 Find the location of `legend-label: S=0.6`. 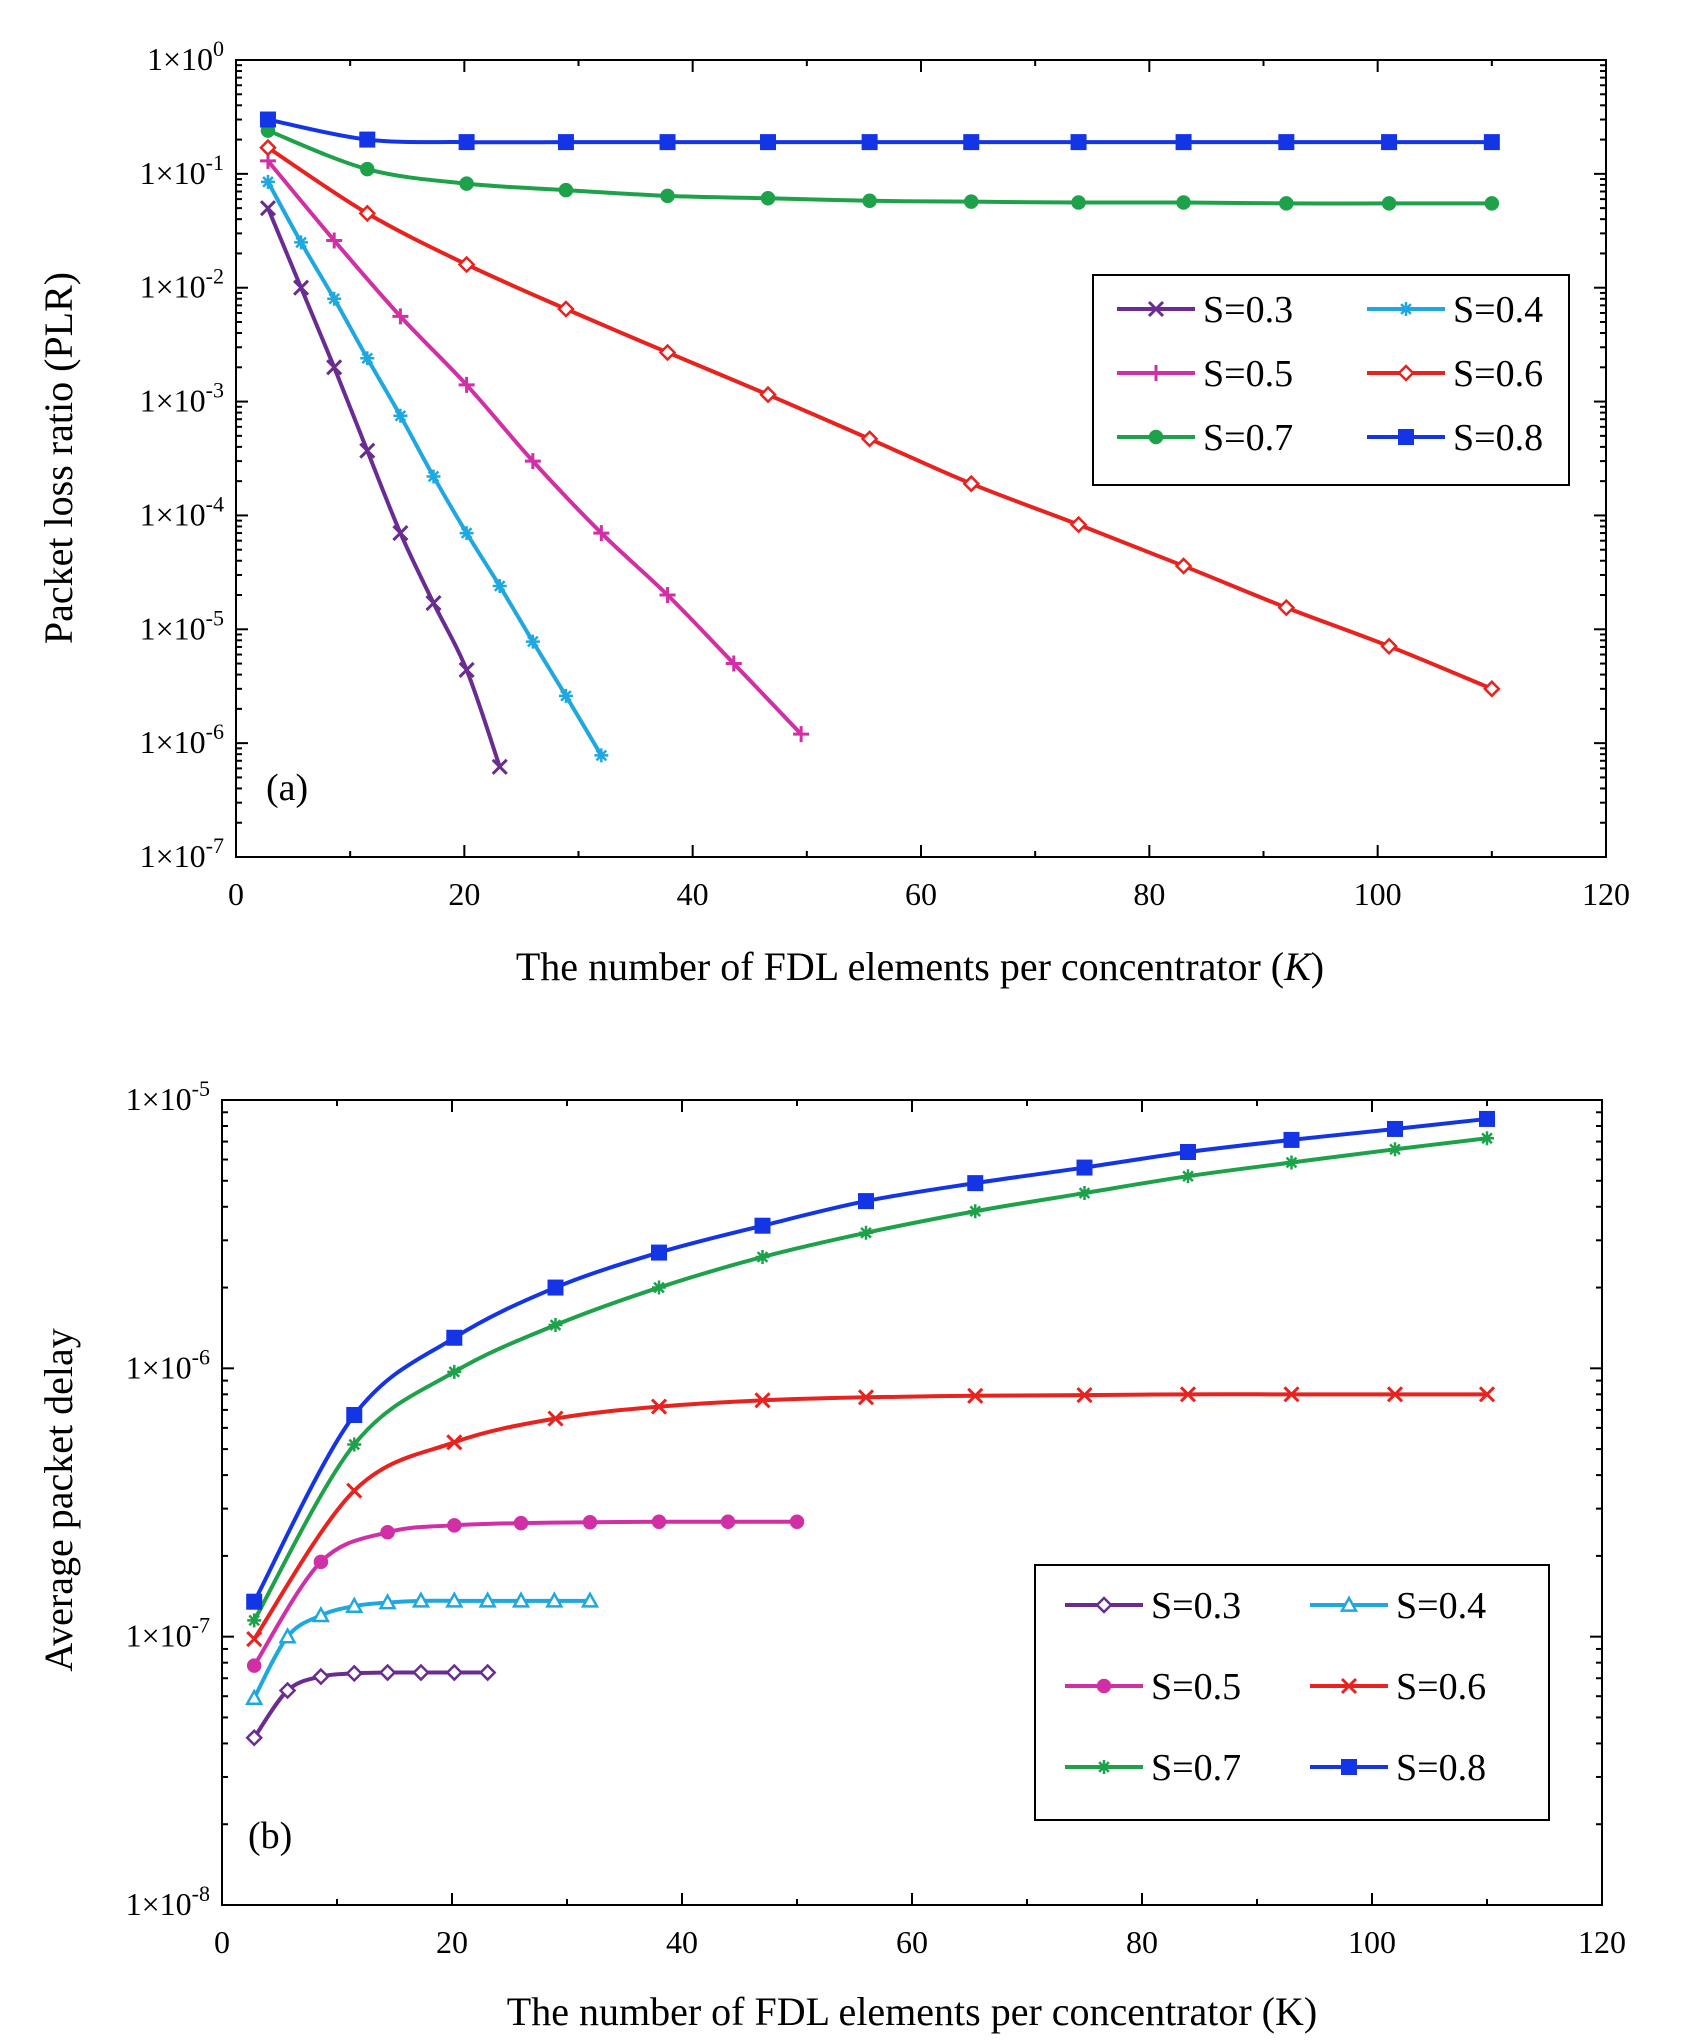

legend-label: S=0.6 is located at coordinates (1498, 374).